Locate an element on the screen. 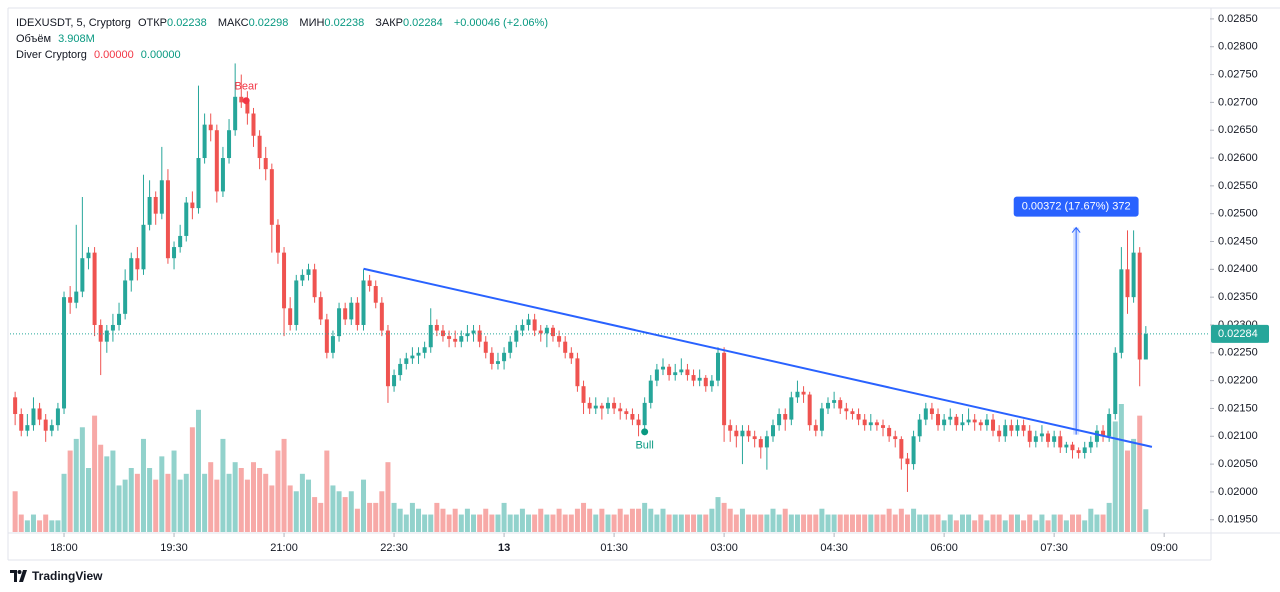 Image resolution: width=1280 pixels, height=592 pixels. y-tick-label: 0.02750 is located at coordinates (1238, 74).